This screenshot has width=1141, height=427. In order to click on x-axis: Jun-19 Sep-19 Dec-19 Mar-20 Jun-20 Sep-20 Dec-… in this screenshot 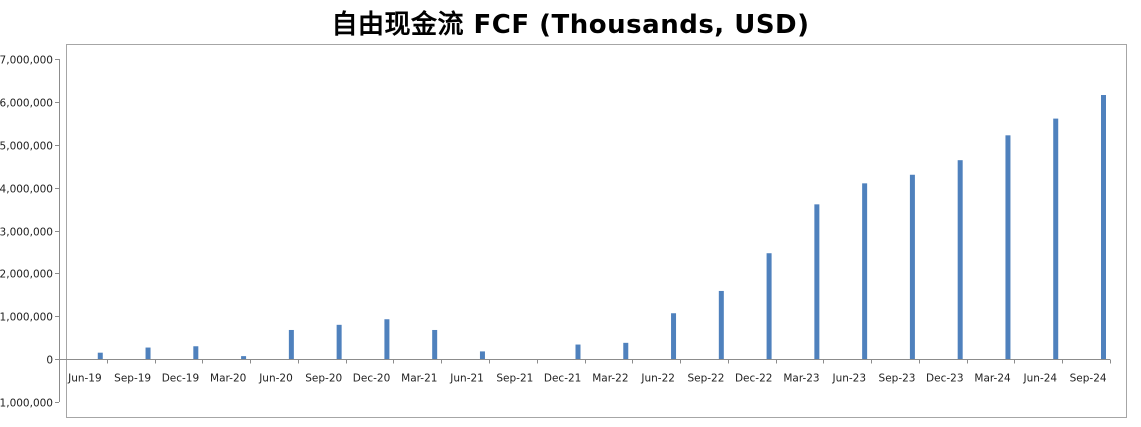, I will do `click(585, 372)`.